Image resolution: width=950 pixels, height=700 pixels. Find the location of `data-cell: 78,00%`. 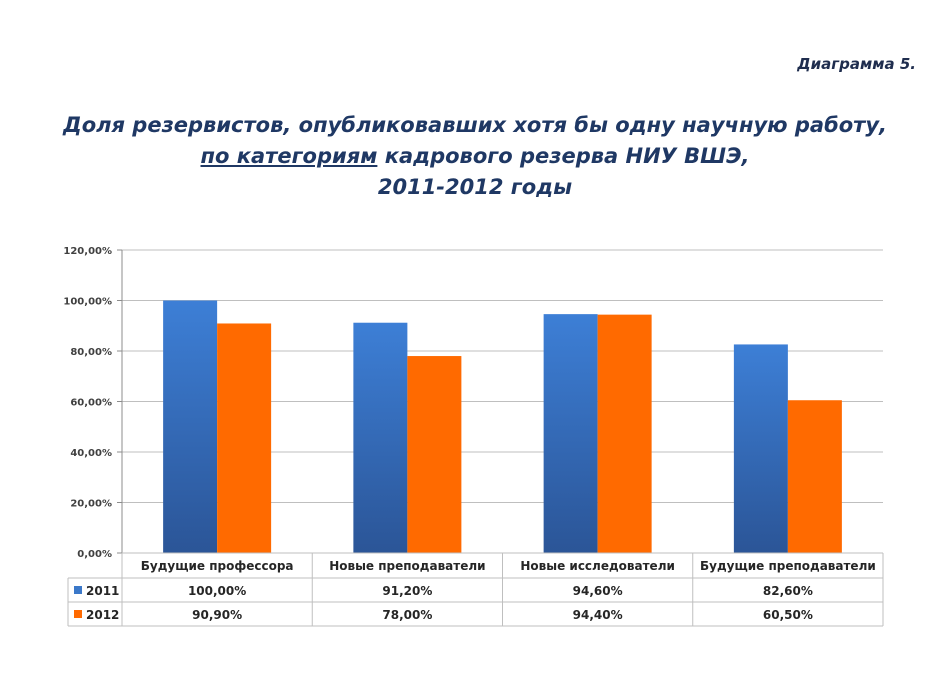

data-cell: 78,00% is located at coordinates (407, 615).